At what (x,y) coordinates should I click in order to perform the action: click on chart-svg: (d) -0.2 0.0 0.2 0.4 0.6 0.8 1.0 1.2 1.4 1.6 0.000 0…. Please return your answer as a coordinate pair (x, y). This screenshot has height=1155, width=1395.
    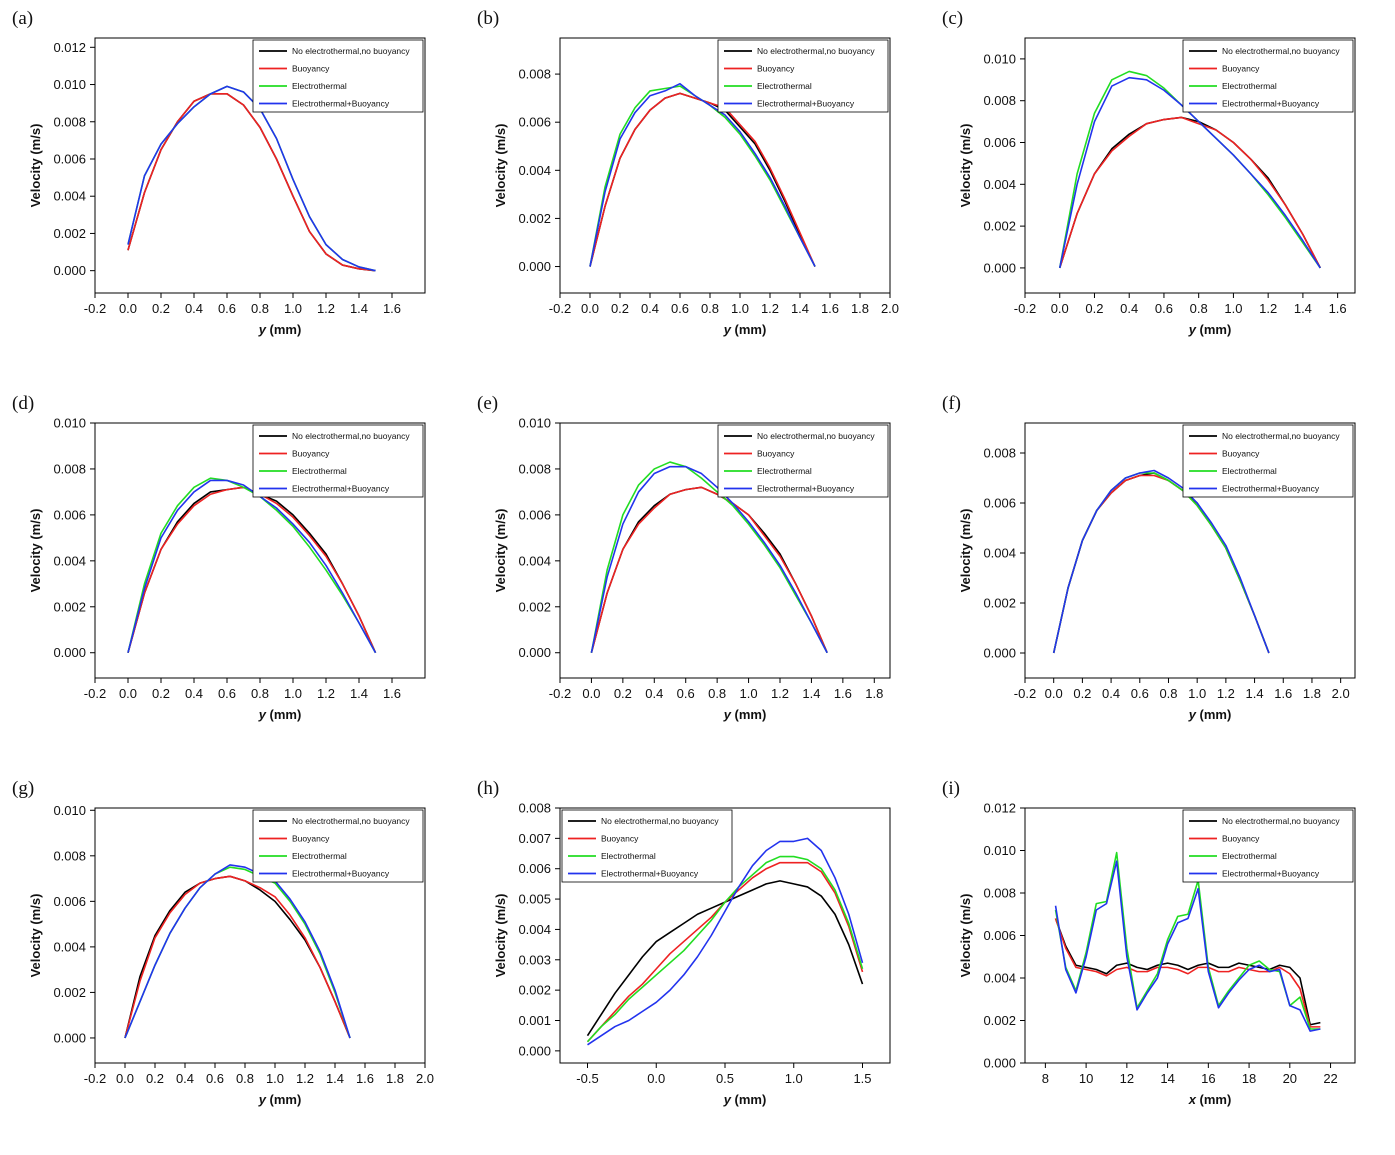
    Looking at the image, I should click on (219, 557).